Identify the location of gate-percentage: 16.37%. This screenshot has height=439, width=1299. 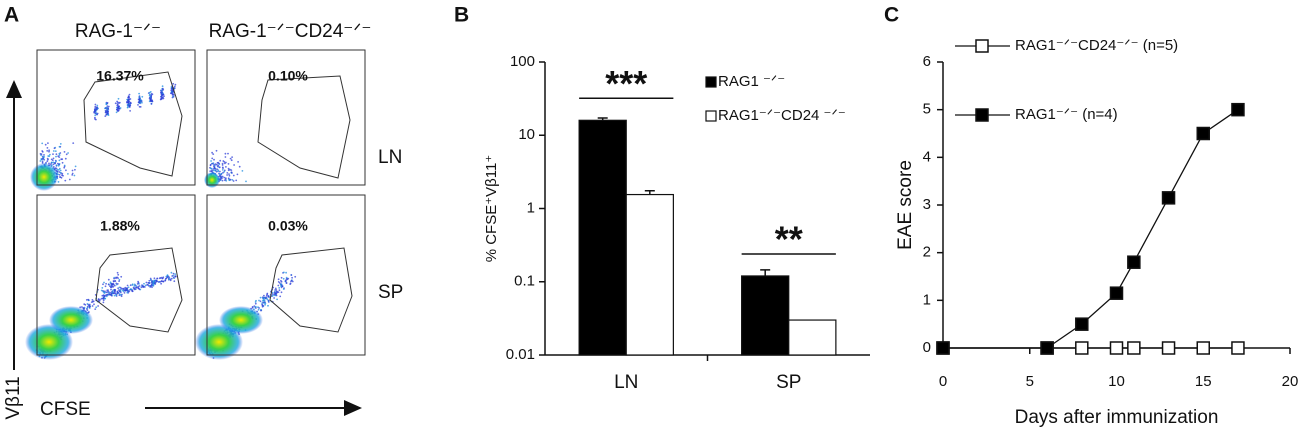
(120, 76).